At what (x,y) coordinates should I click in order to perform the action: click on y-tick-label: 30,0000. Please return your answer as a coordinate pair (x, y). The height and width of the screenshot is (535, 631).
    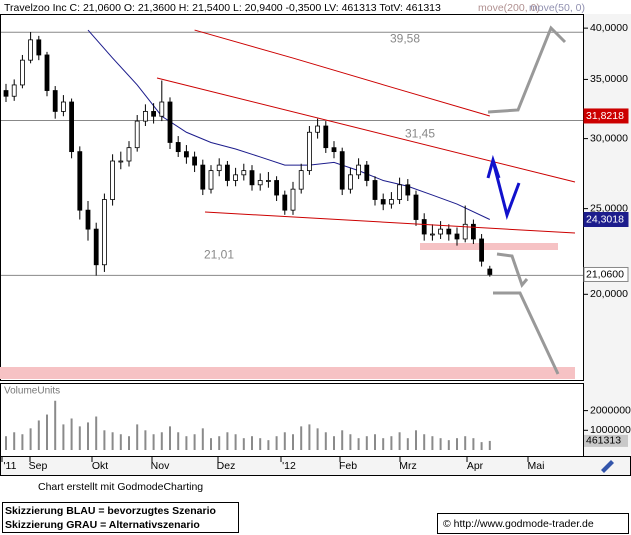
    Looking at the image, I should click on (609, 138).